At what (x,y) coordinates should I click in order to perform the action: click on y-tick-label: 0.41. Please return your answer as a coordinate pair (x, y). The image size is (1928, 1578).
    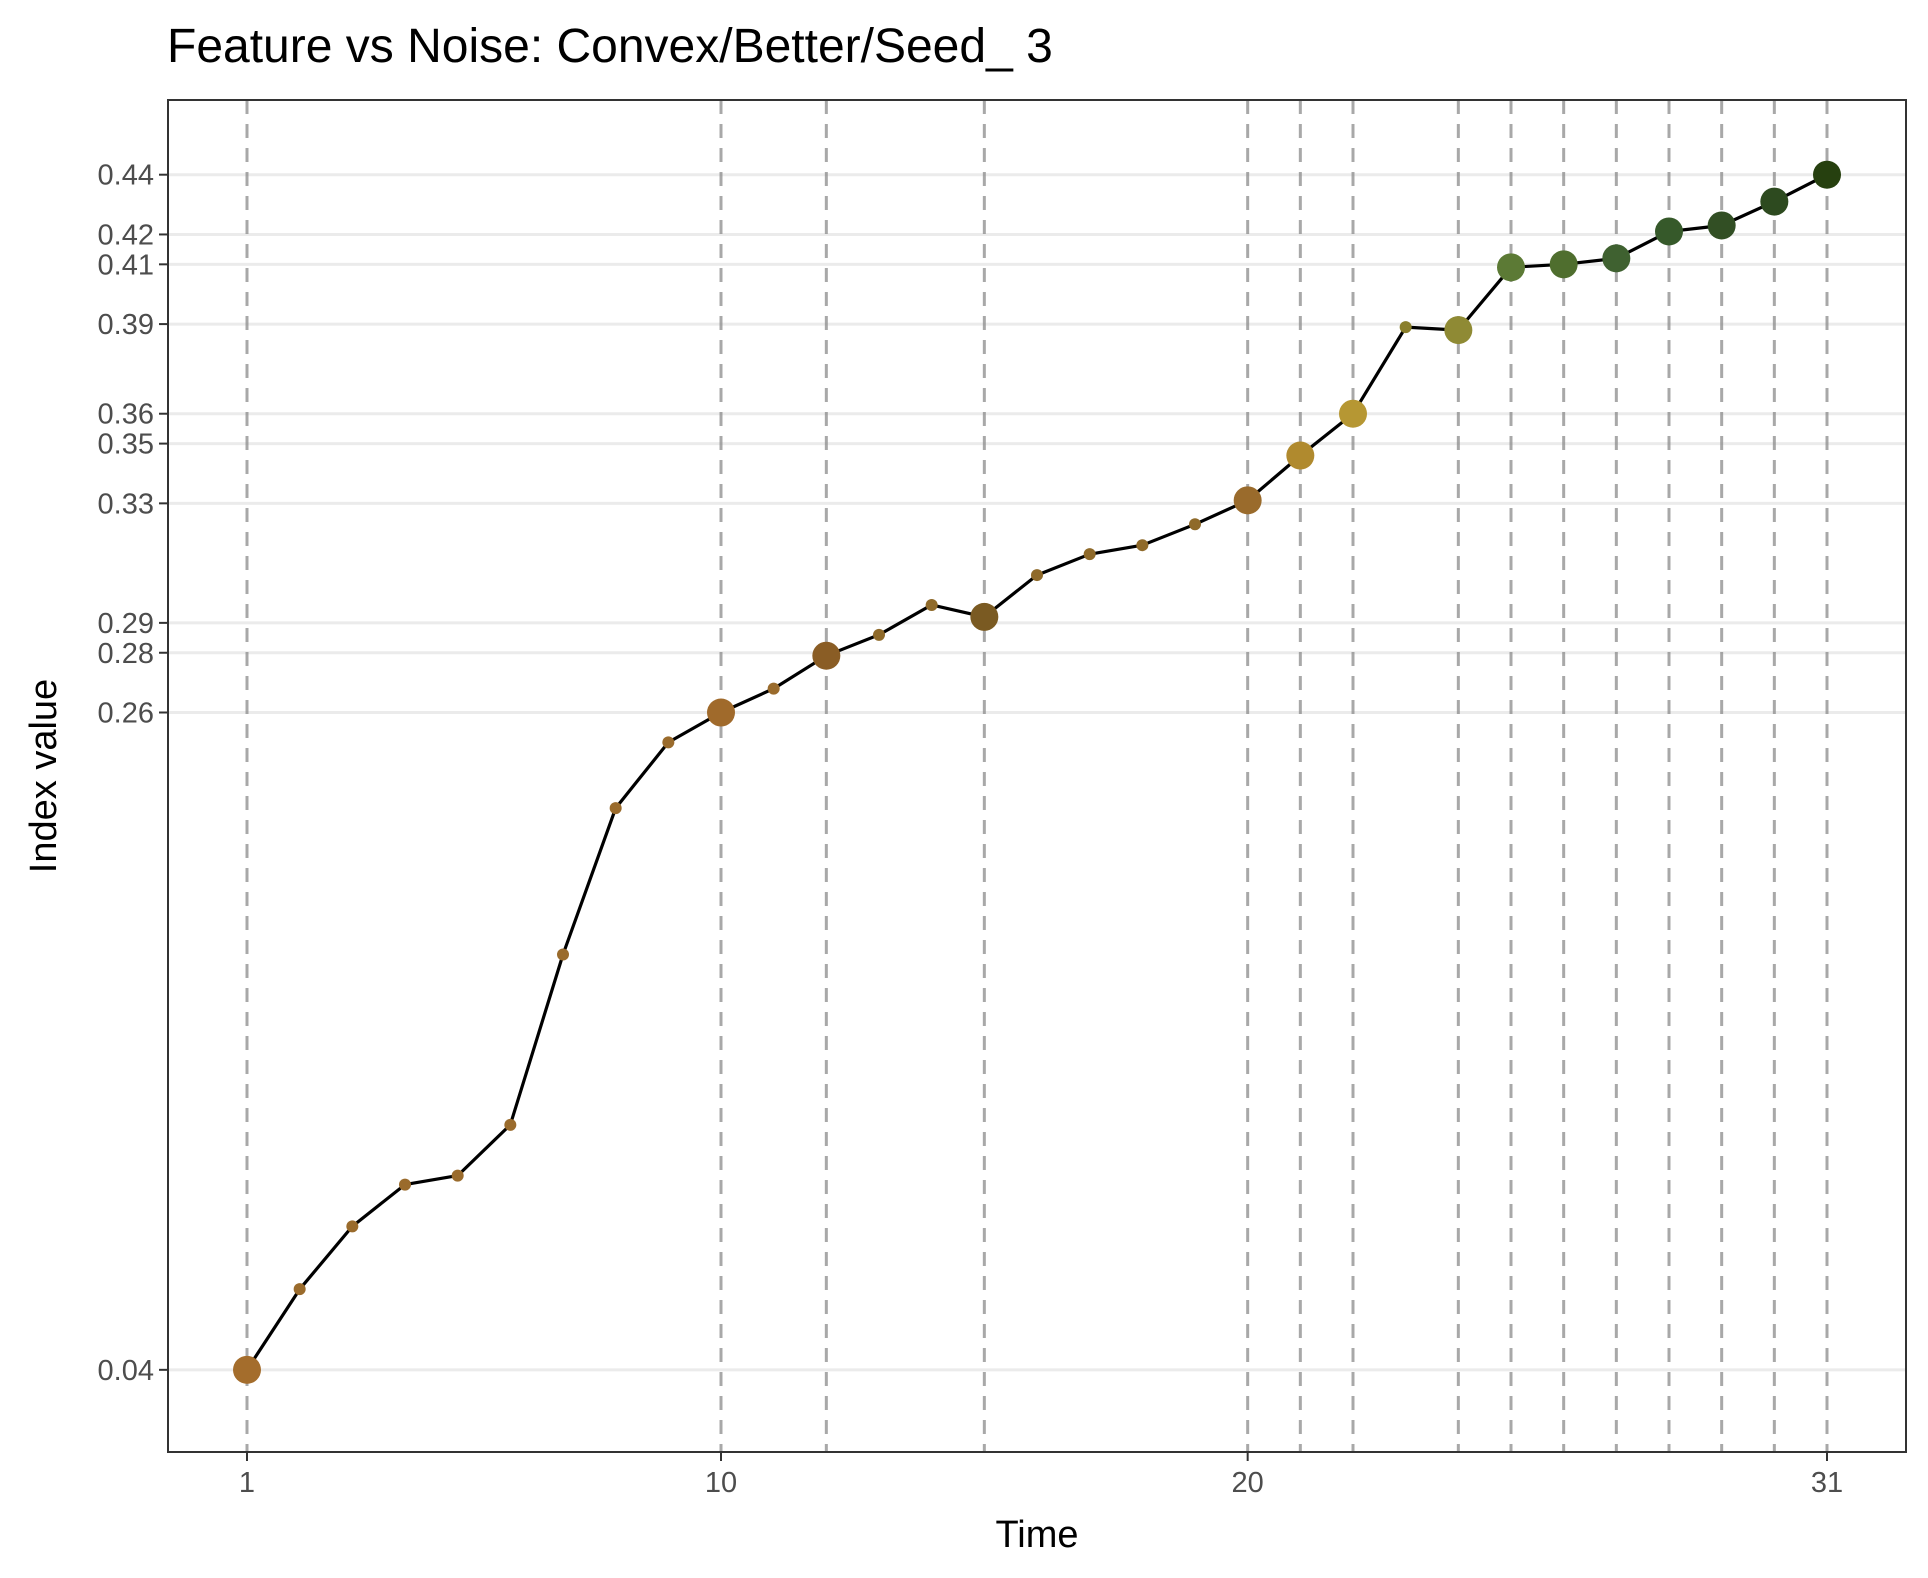
    Looking at the image, I should click on (126, 265).